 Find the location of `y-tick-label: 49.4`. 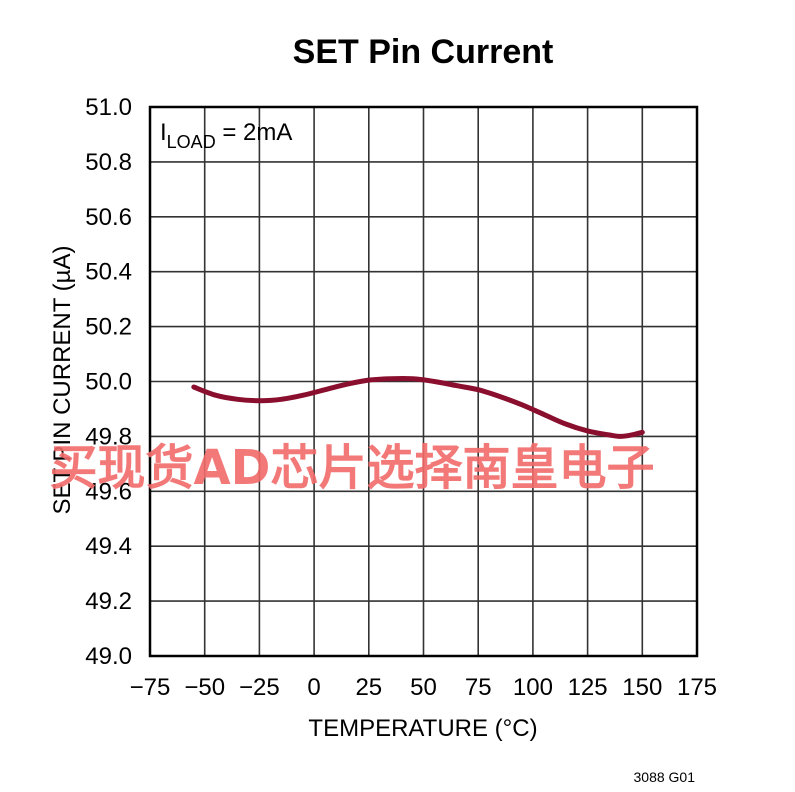

y-tick-label: 49.4 is located at coordinates (108, 546).